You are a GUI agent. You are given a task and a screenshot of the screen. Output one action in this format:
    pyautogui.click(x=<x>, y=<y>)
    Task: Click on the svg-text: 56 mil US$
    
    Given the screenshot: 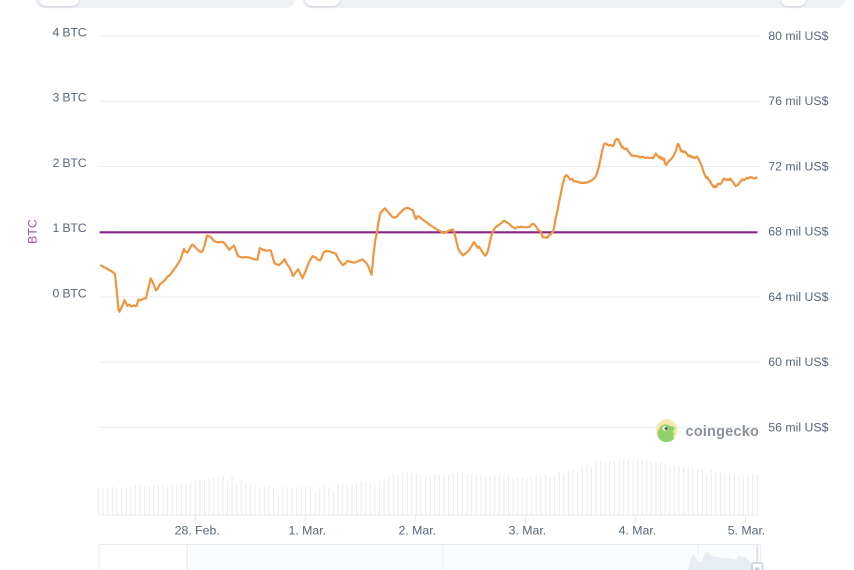 What is the action you would take?
    pyautogui.click(x=798, y=427)
    